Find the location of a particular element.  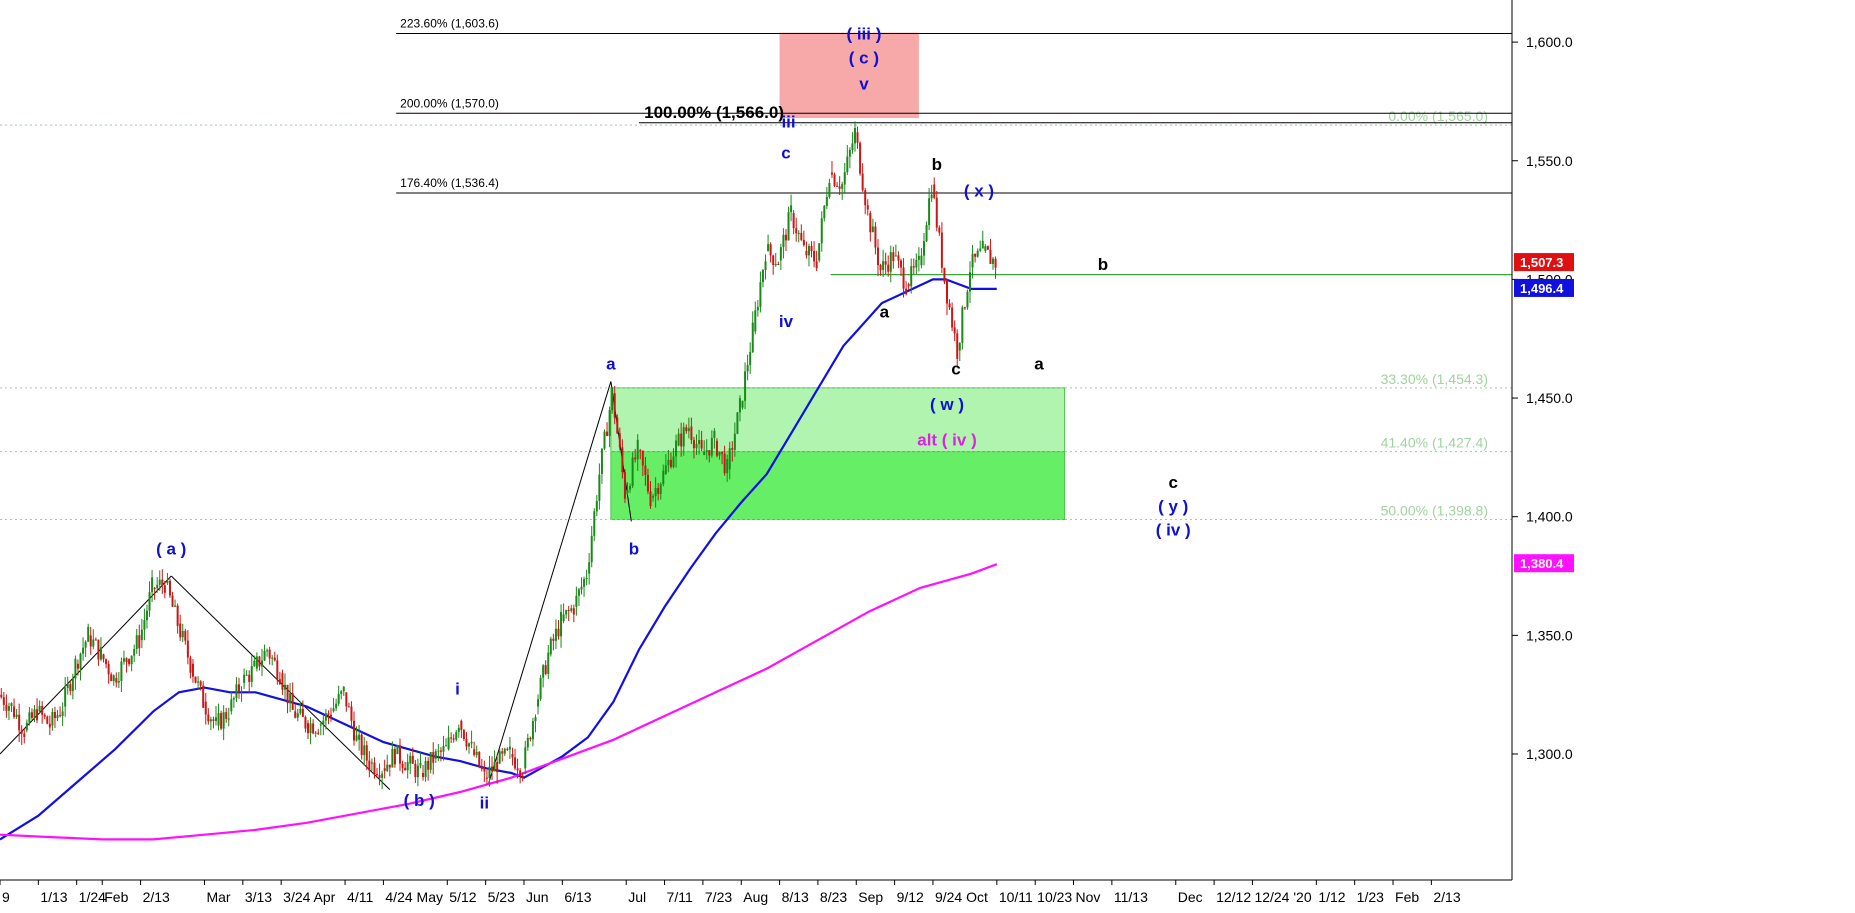

retracement-label: 41.40% (1,427.4) is located at coordinates (1434, 443).